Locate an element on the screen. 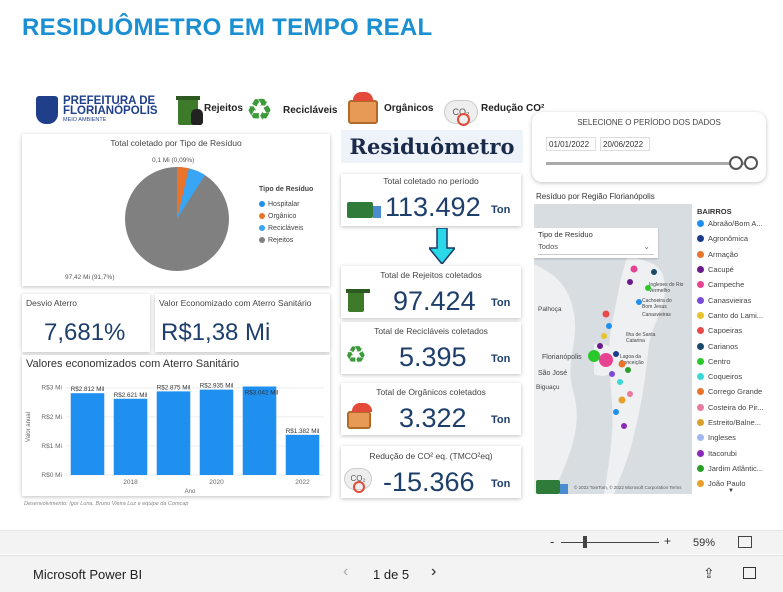 The width and height of the screenshot is (783, 592). pie-slice-organico is located at coordinates (183, 193).